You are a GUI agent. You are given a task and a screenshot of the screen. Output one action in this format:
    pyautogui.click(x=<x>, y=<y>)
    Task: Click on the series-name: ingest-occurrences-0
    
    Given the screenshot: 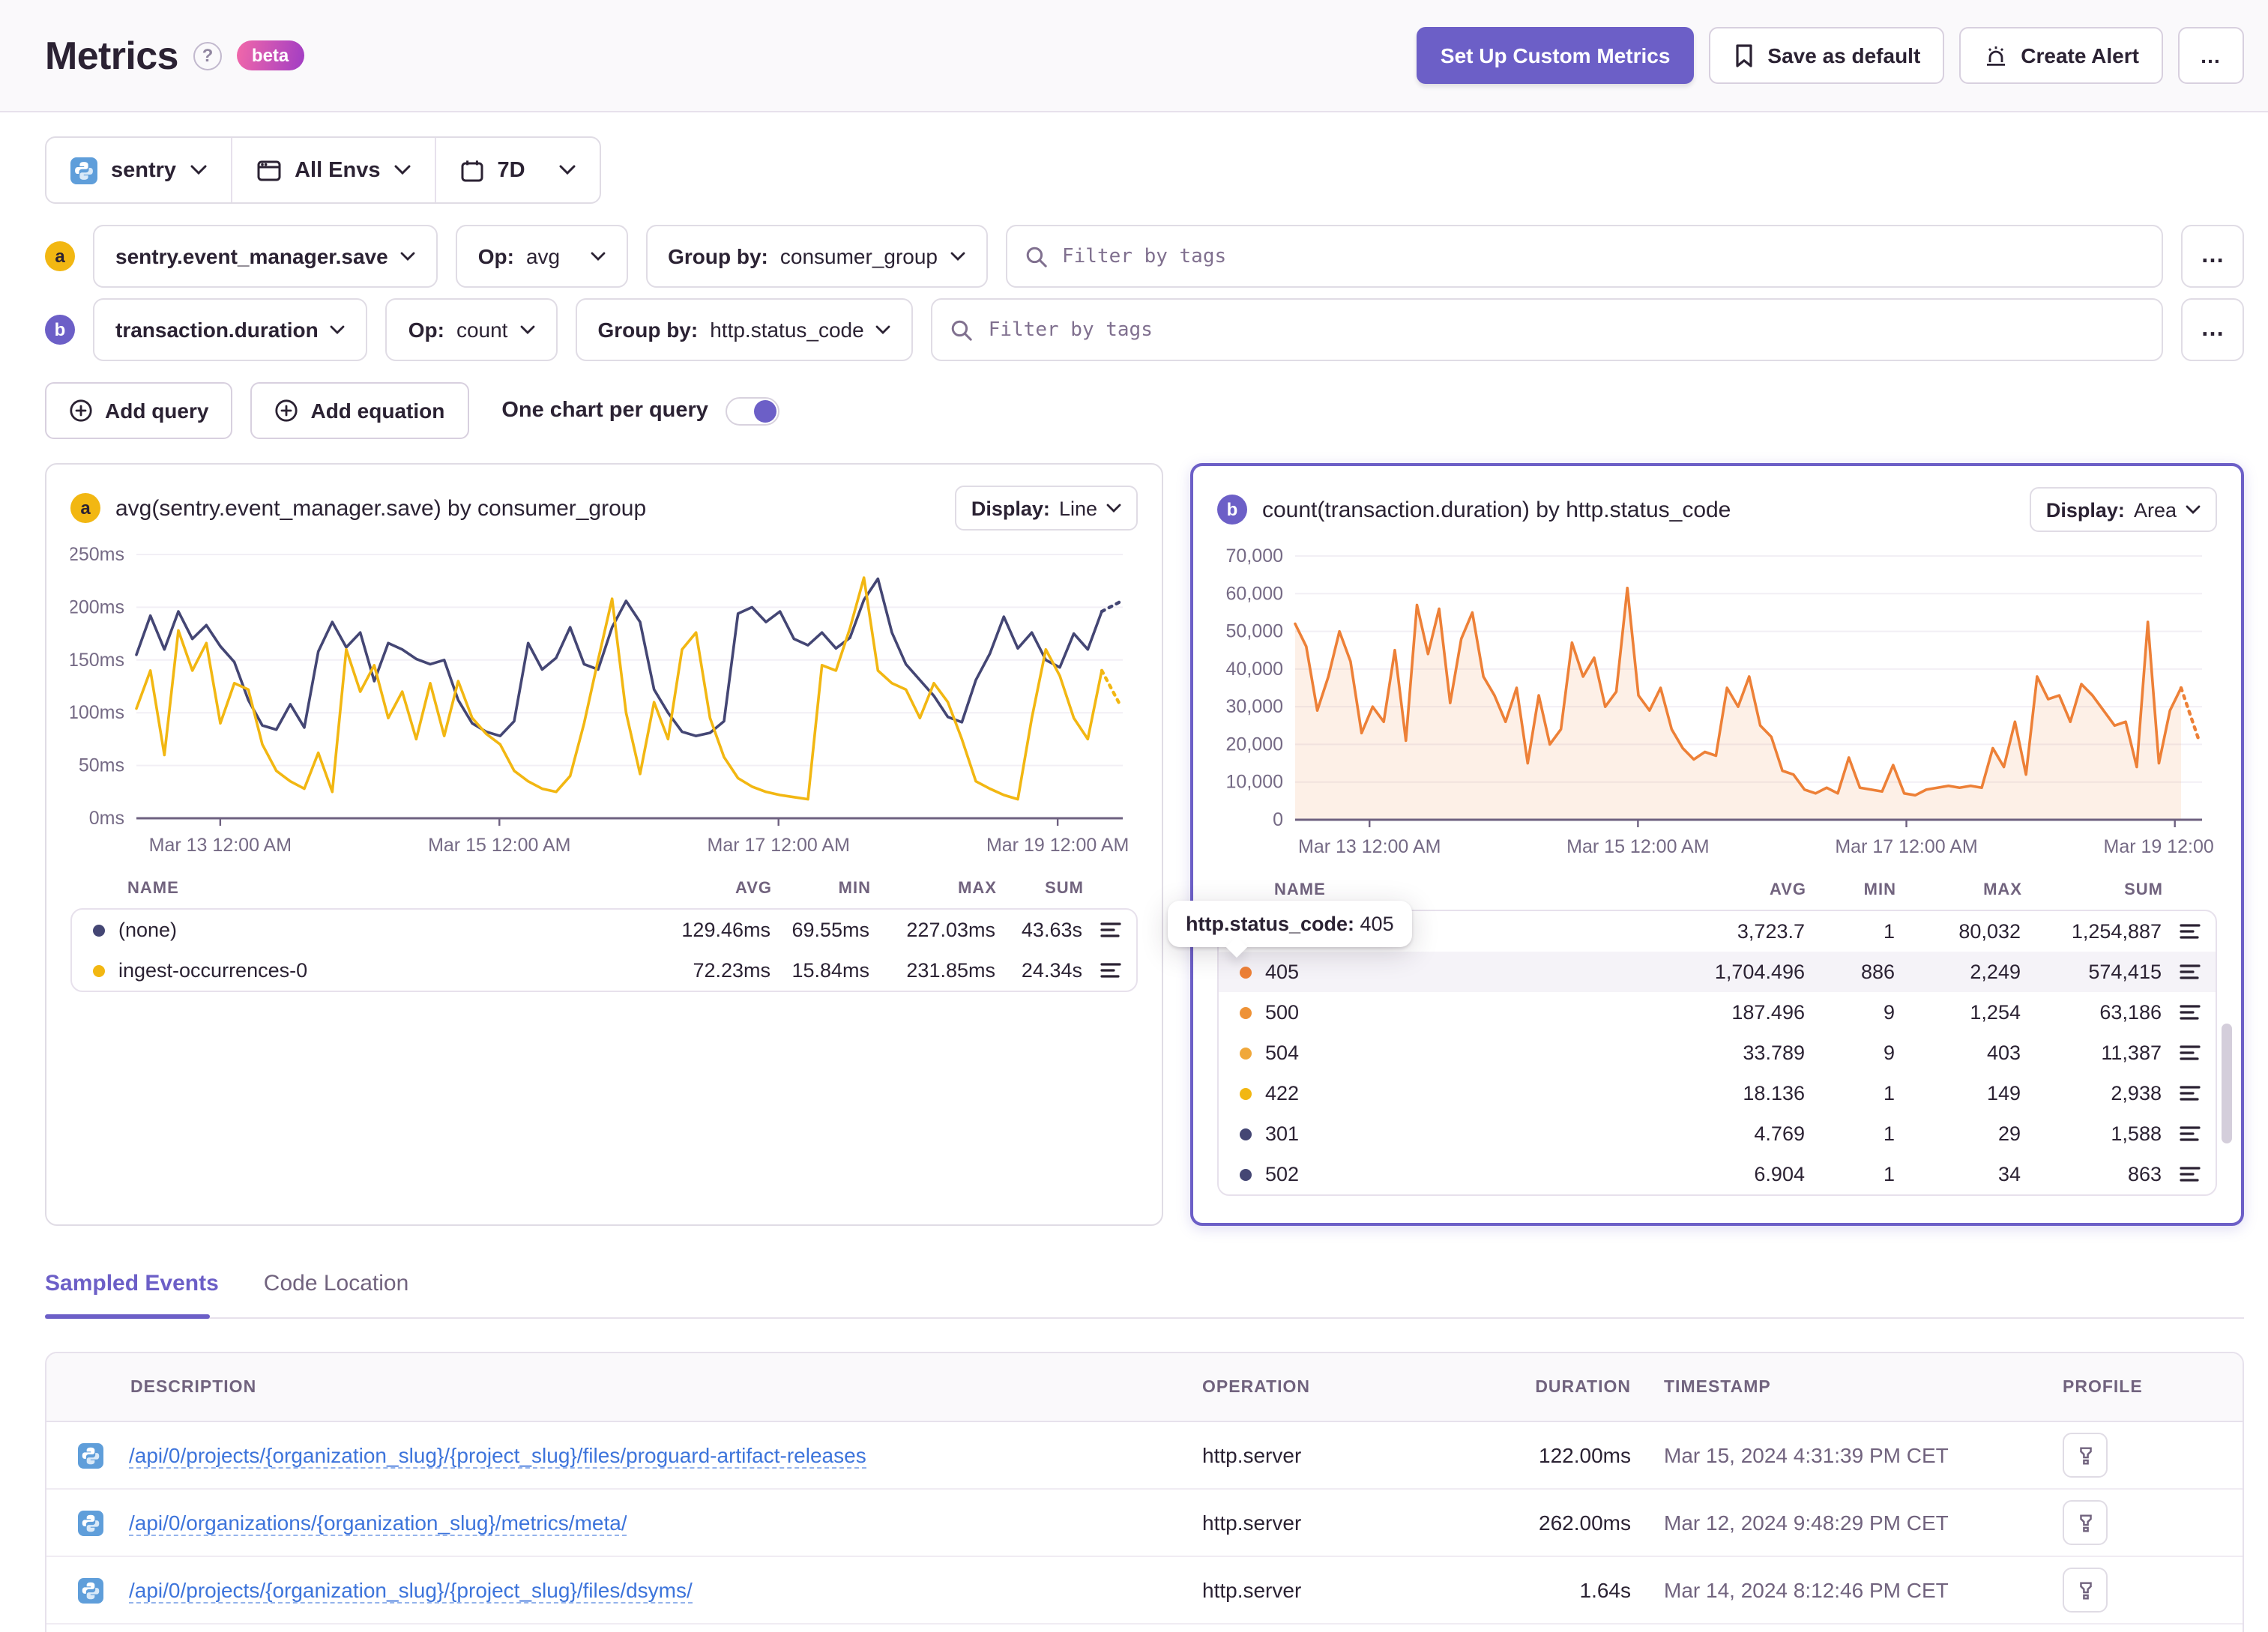 What is the action you would take?
    pyautogui.click(x=213, y=970)
    